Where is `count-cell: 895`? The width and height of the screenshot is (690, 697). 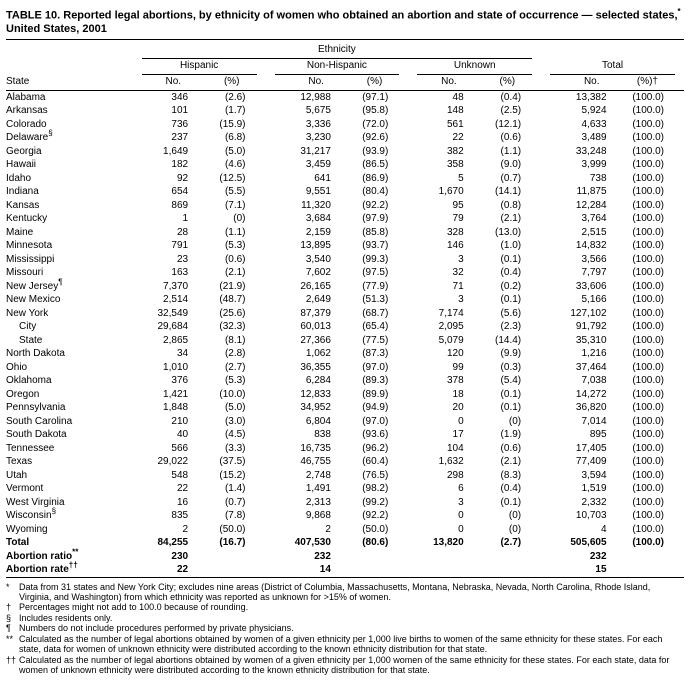
count-cell: 895 is located at coordinates (598, 435).